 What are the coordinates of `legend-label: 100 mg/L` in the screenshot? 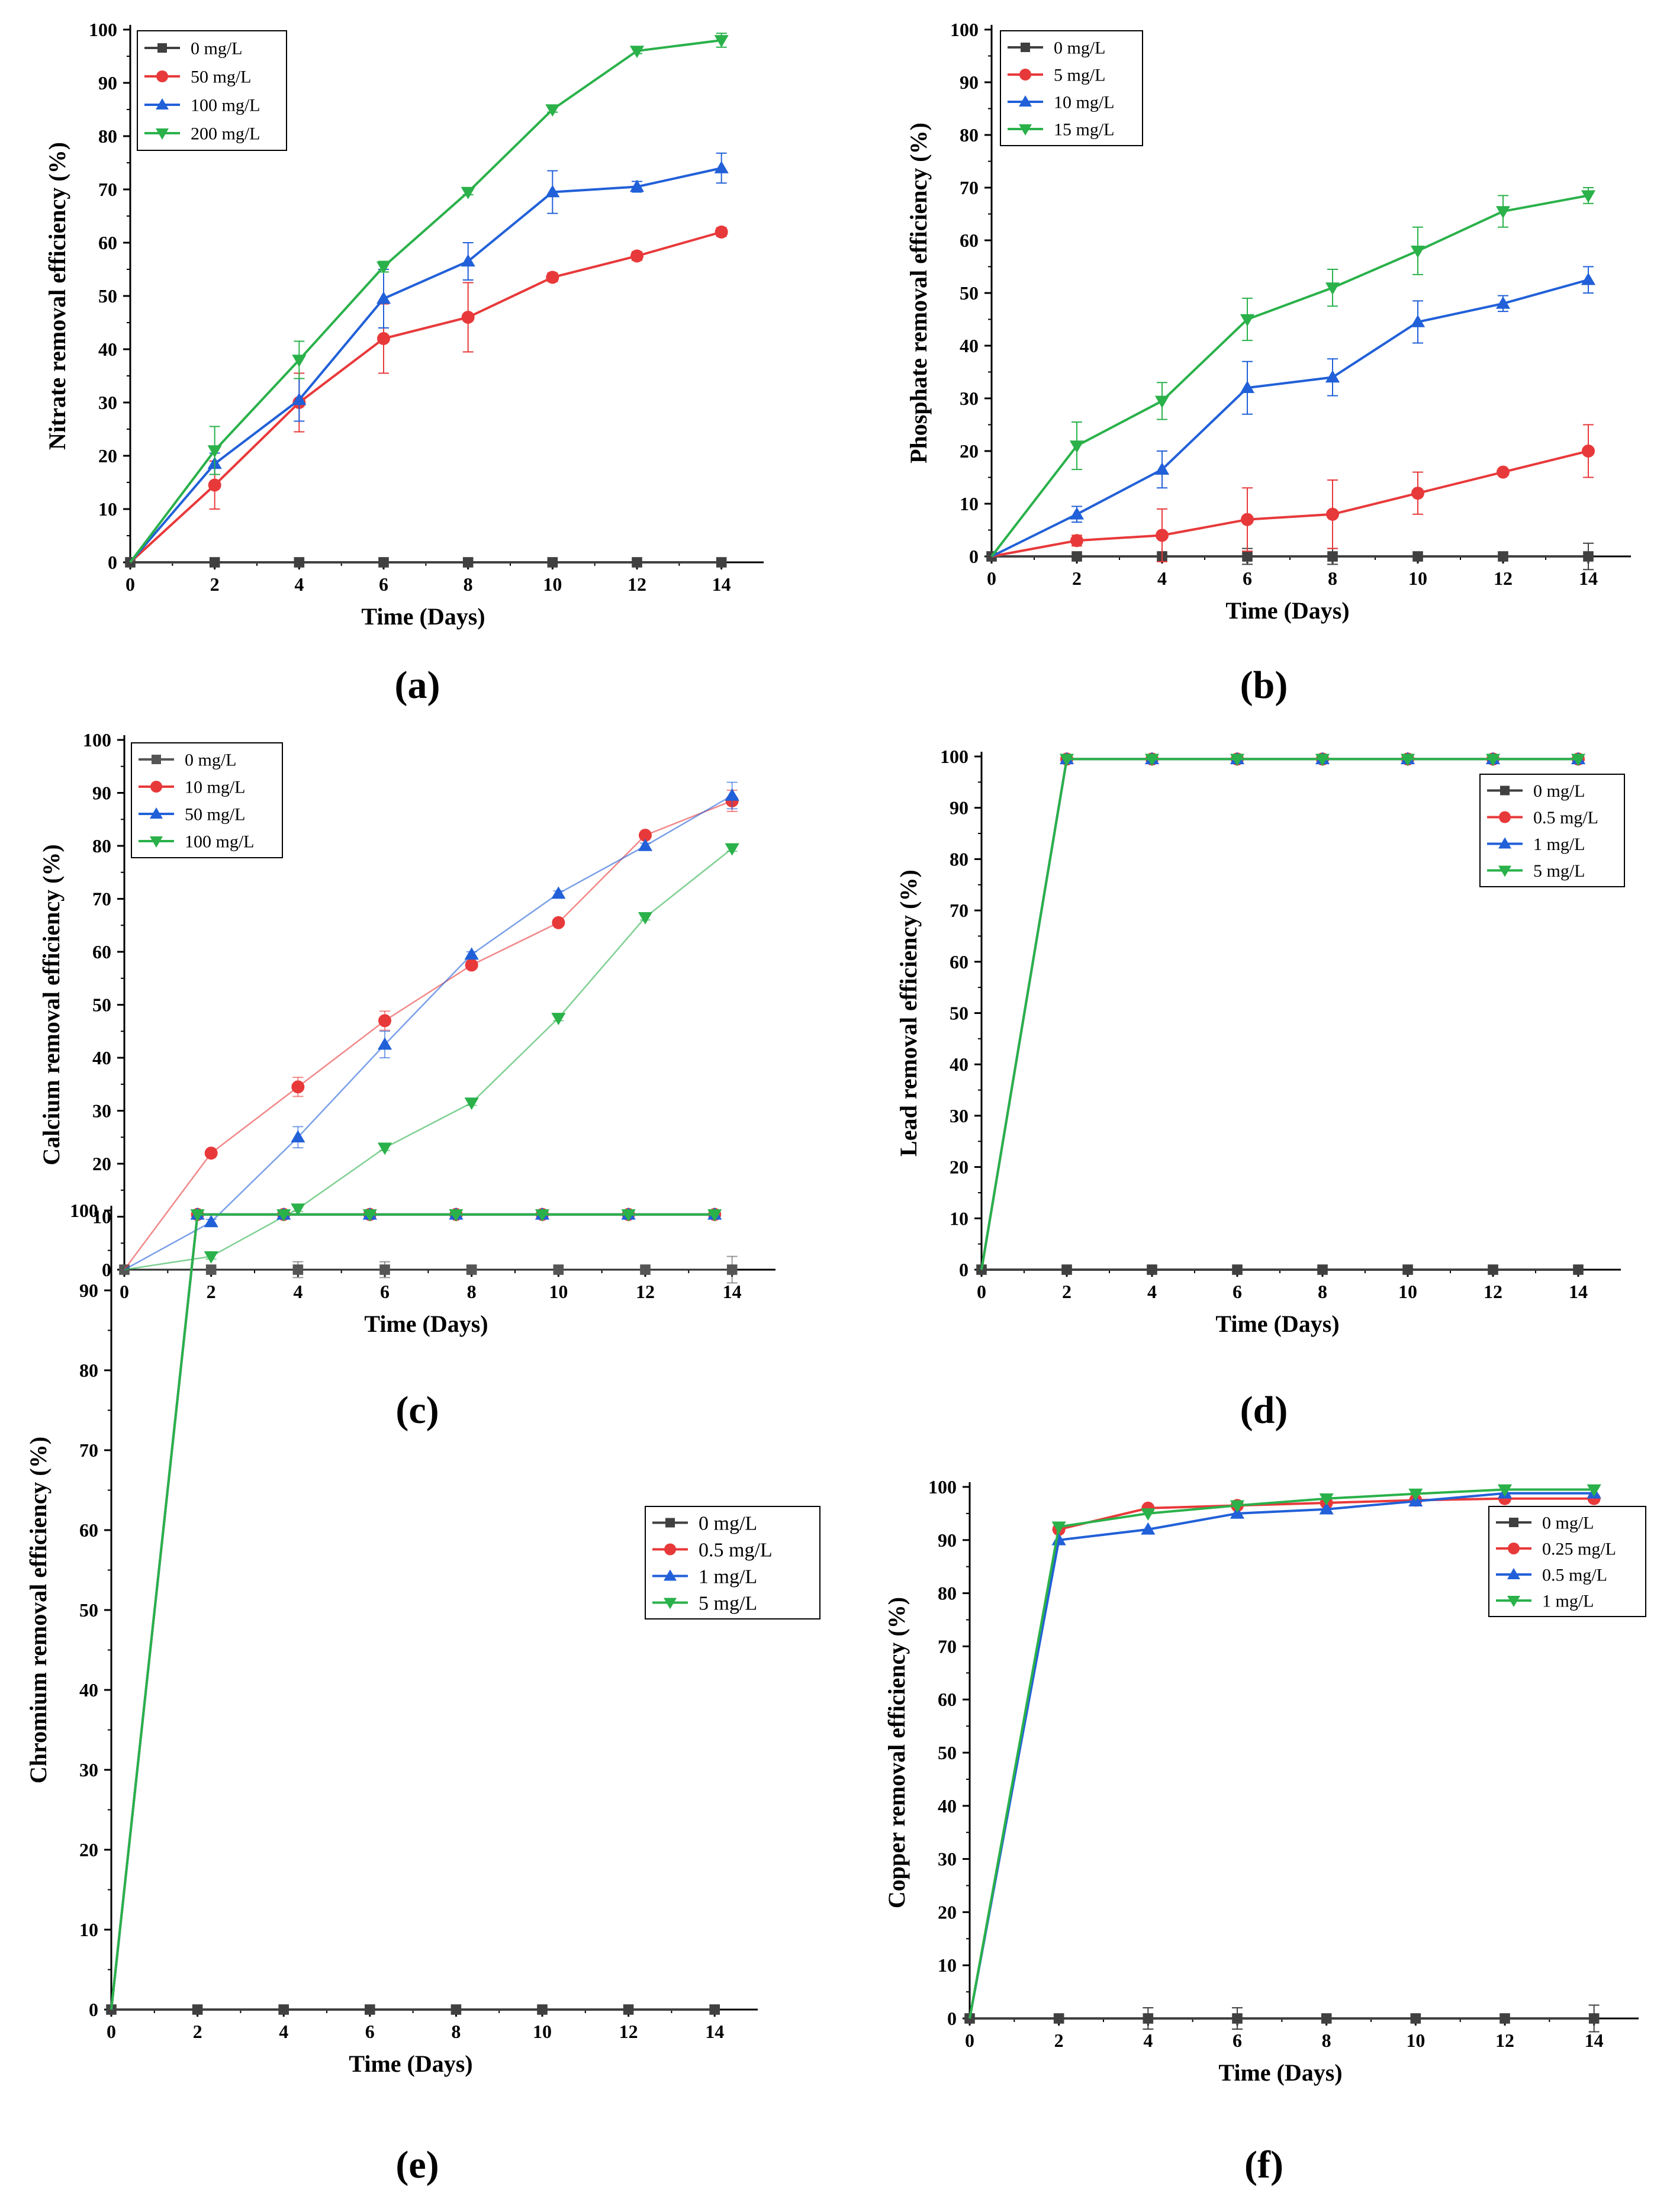 It's located at (220, 842).